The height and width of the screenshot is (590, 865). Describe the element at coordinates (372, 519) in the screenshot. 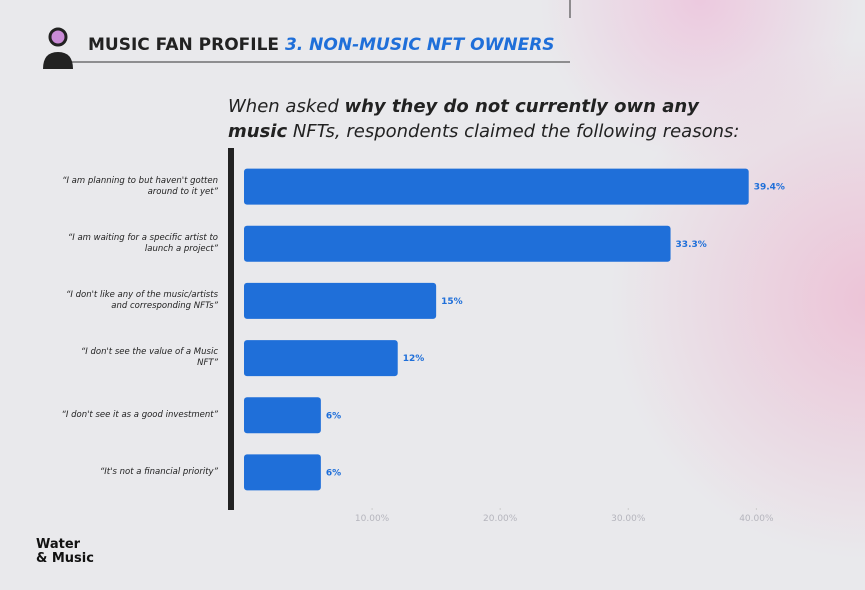

I see `x-tick-label: 10.00%` at that location.